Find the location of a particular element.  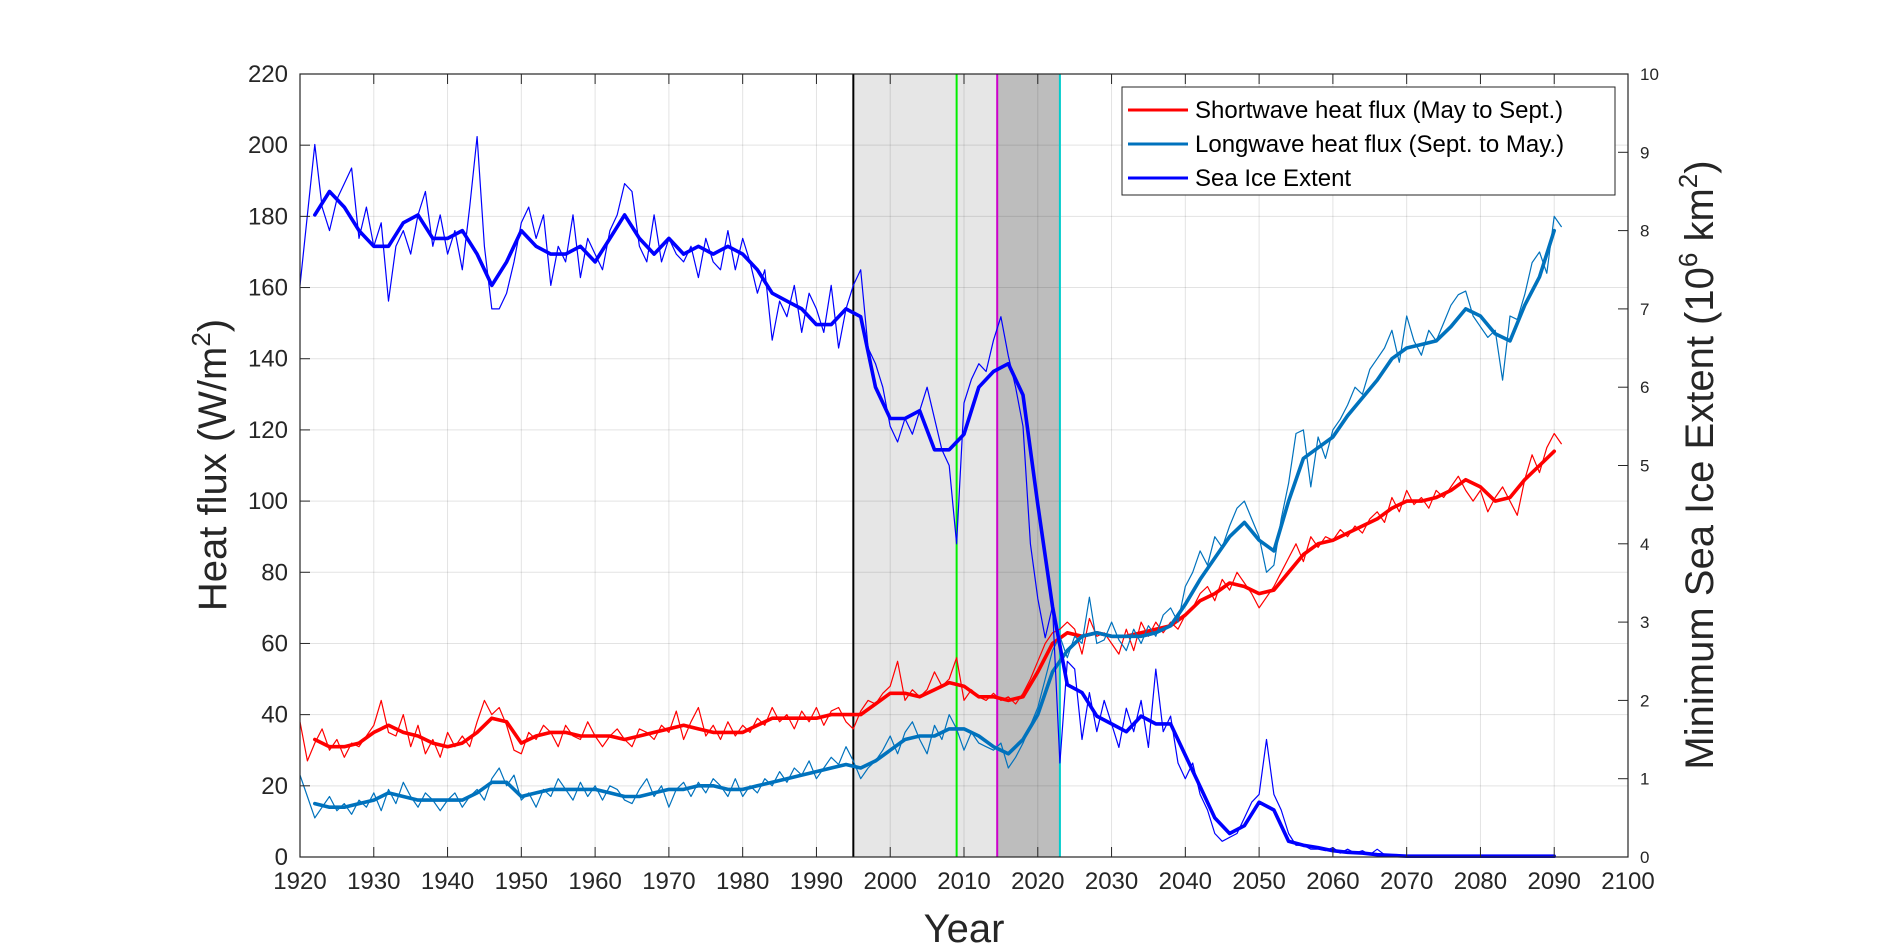

y-tick-label-0: 0 is located at coordinates (281, 857).